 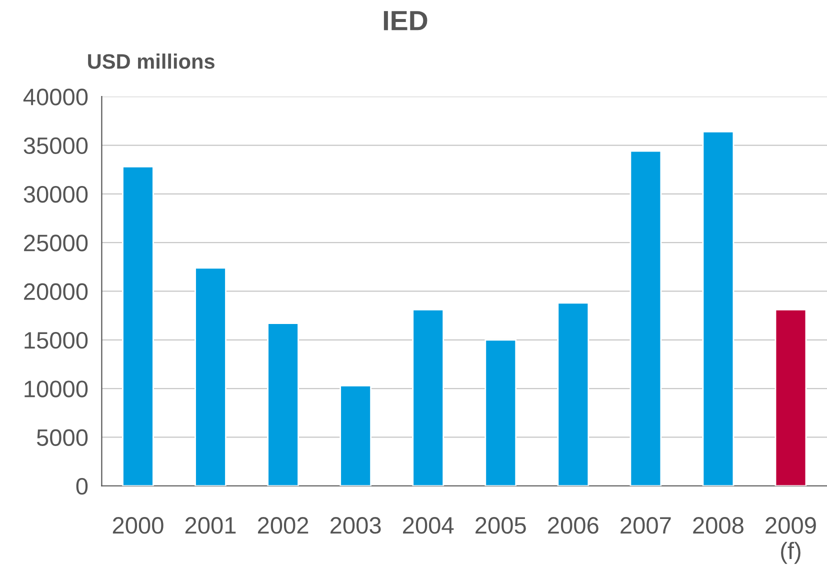 I want to click on x-tick-label: 2003, so click(x=355, y=525).